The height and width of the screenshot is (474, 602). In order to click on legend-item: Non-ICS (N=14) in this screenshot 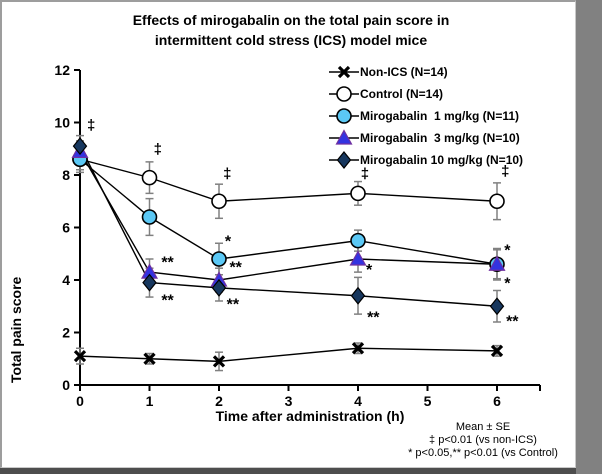, I will do `click(426, 72)`.